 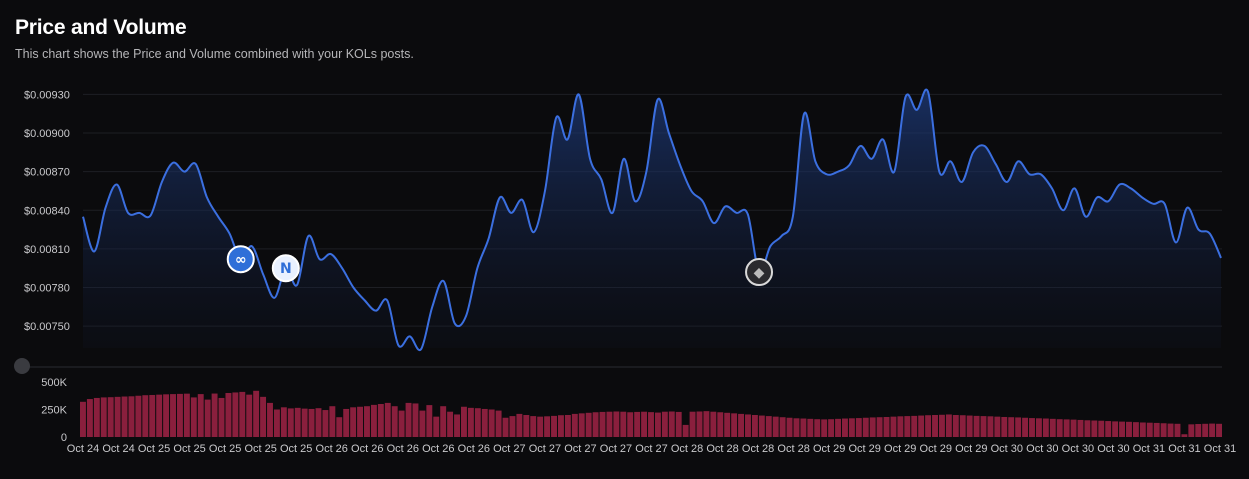 I want to click on volume-y-tick-label: 250K, so click(x=54, y=411).